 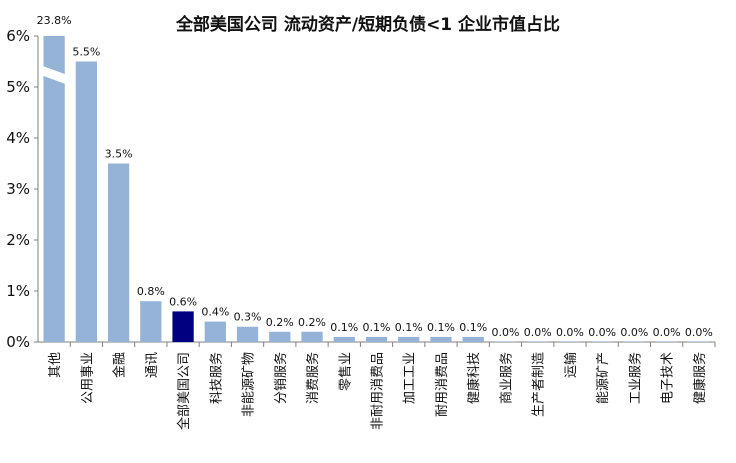 What do you see at coordinates (18, 342) in the screenshot?
I see `y-tick-label: 0%` at bounding box center [18, 342].